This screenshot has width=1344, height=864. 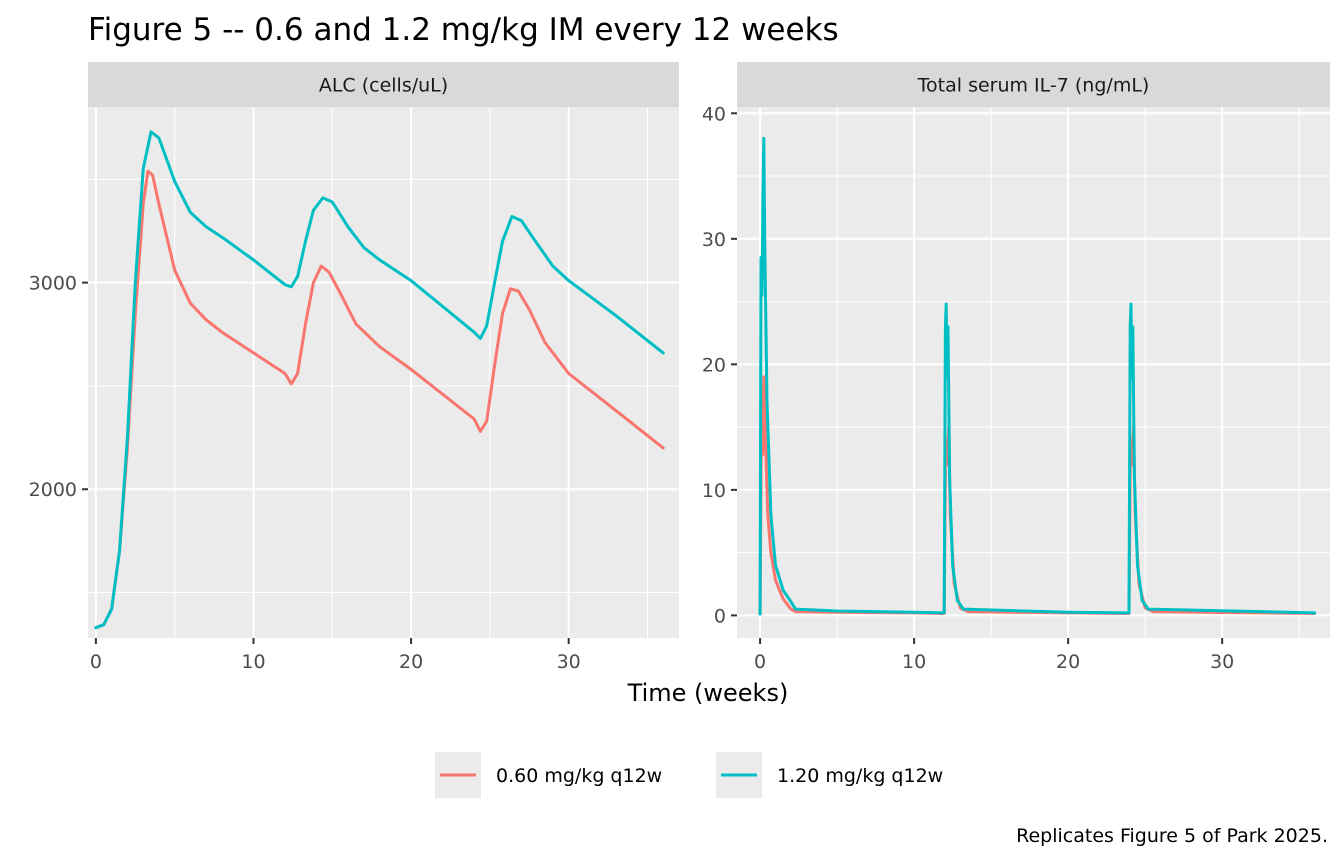 What do you see at coordinates (1172, 836) in the screenshot?
I see `chart-caption: Replicates Figure 5 of Park 2025.` at bounding box center [1172, 836].